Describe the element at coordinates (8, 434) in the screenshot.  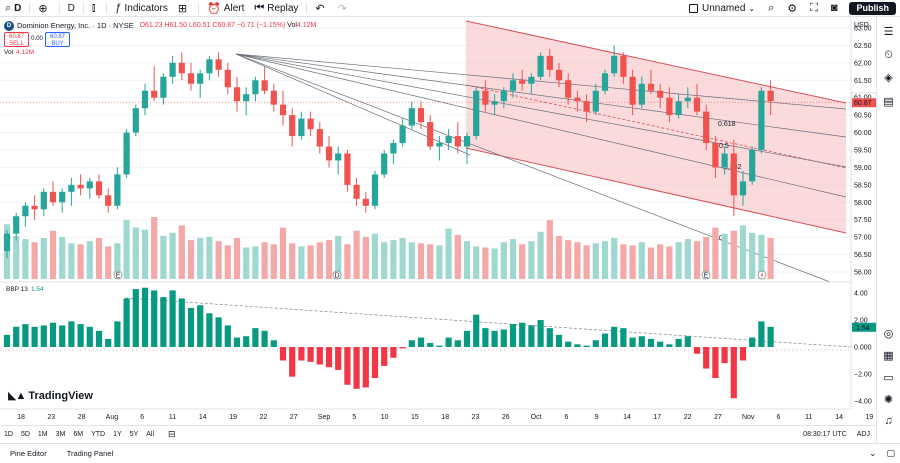
I see `tf-1d: 1D` at that location.